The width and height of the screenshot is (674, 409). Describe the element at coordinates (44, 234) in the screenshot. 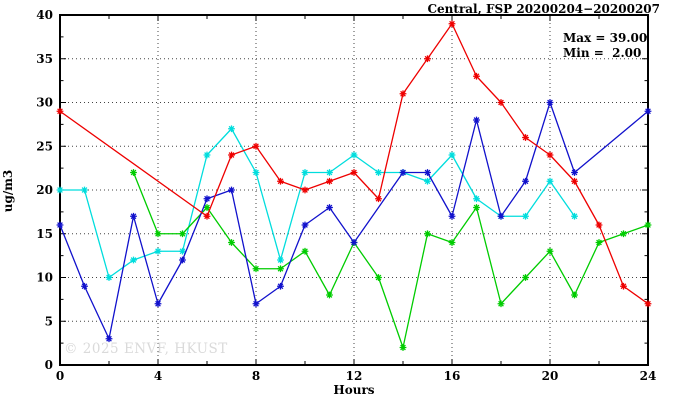

I see `y-tick-label: 15` at that location.